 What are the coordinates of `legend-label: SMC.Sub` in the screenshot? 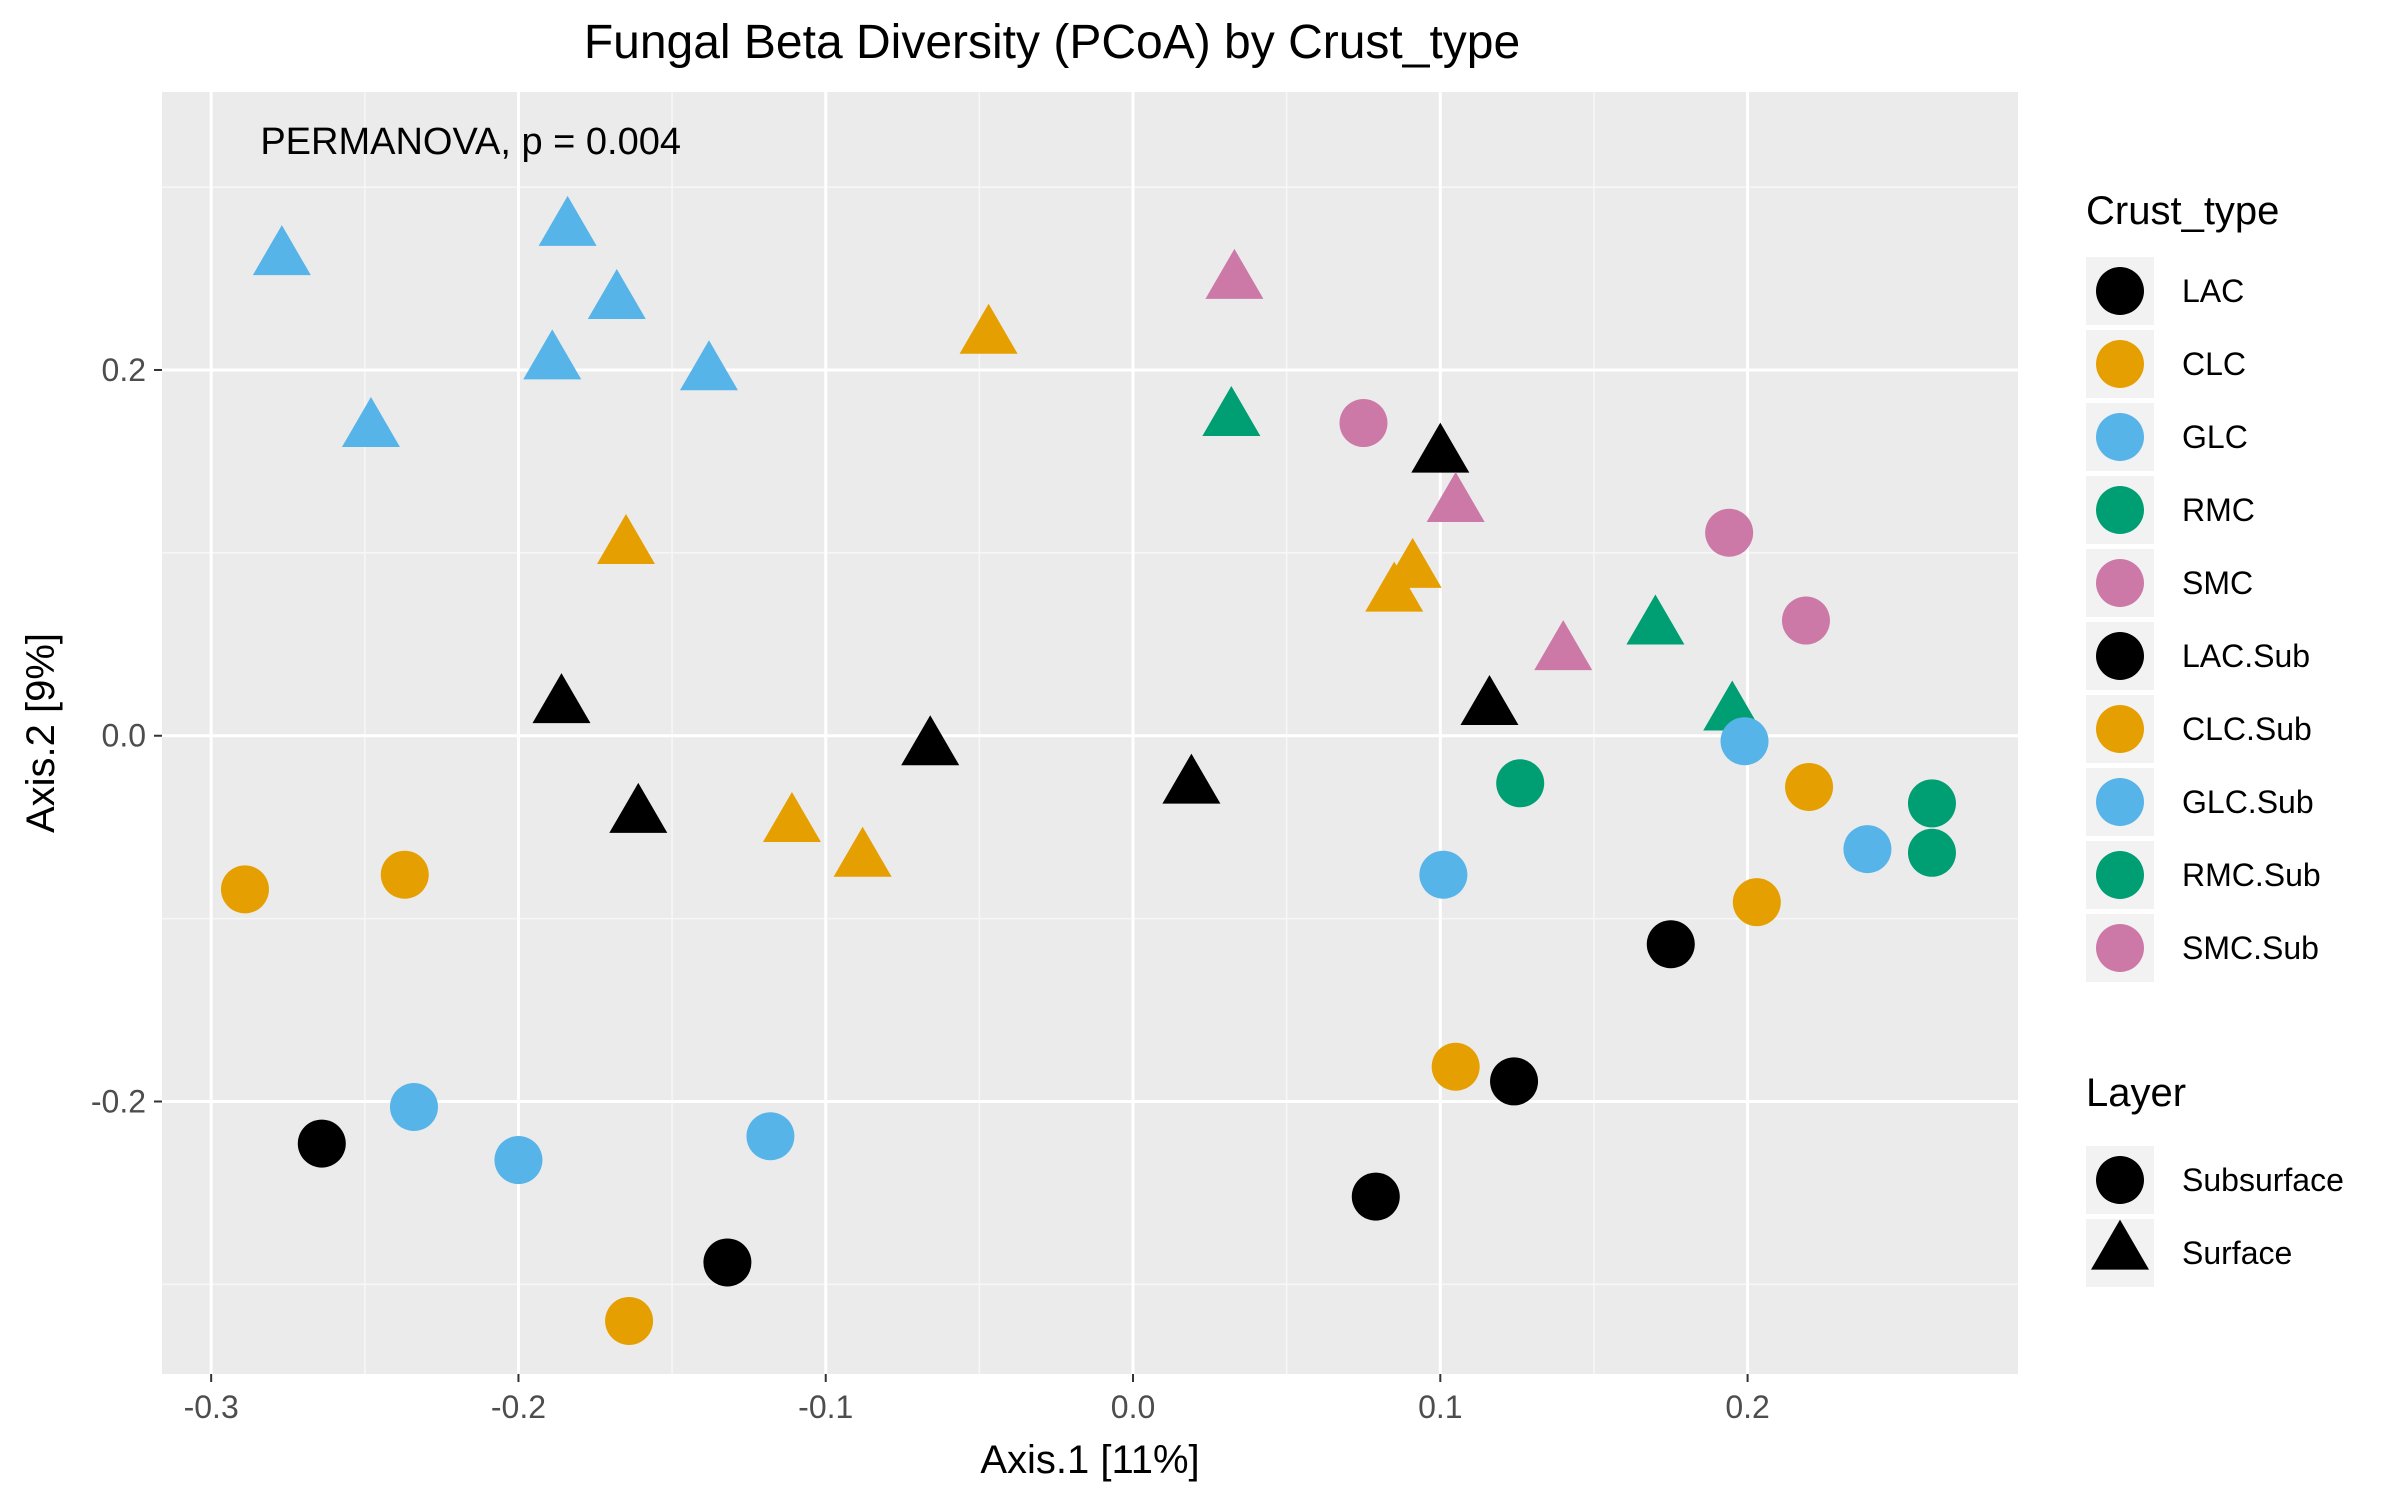 It's located at (2250, 948).